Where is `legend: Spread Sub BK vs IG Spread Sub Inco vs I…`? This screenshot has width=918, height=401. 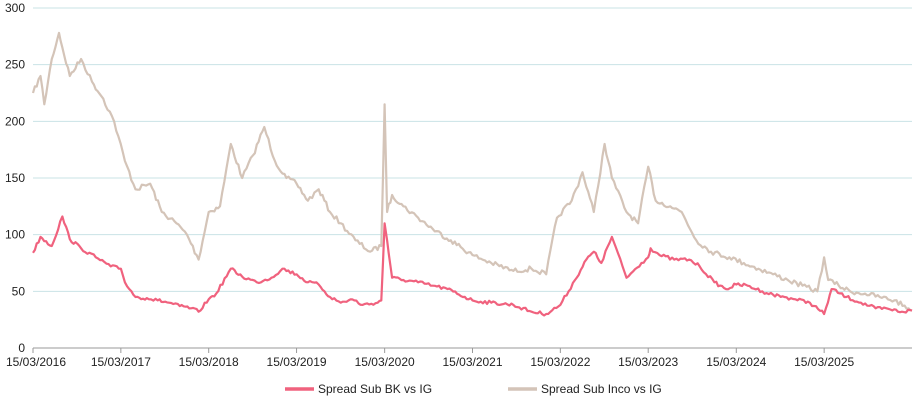
legend: Spread Sub BK vs IG Spread Sub Inco vs I… is located at coordinates (473, 389).